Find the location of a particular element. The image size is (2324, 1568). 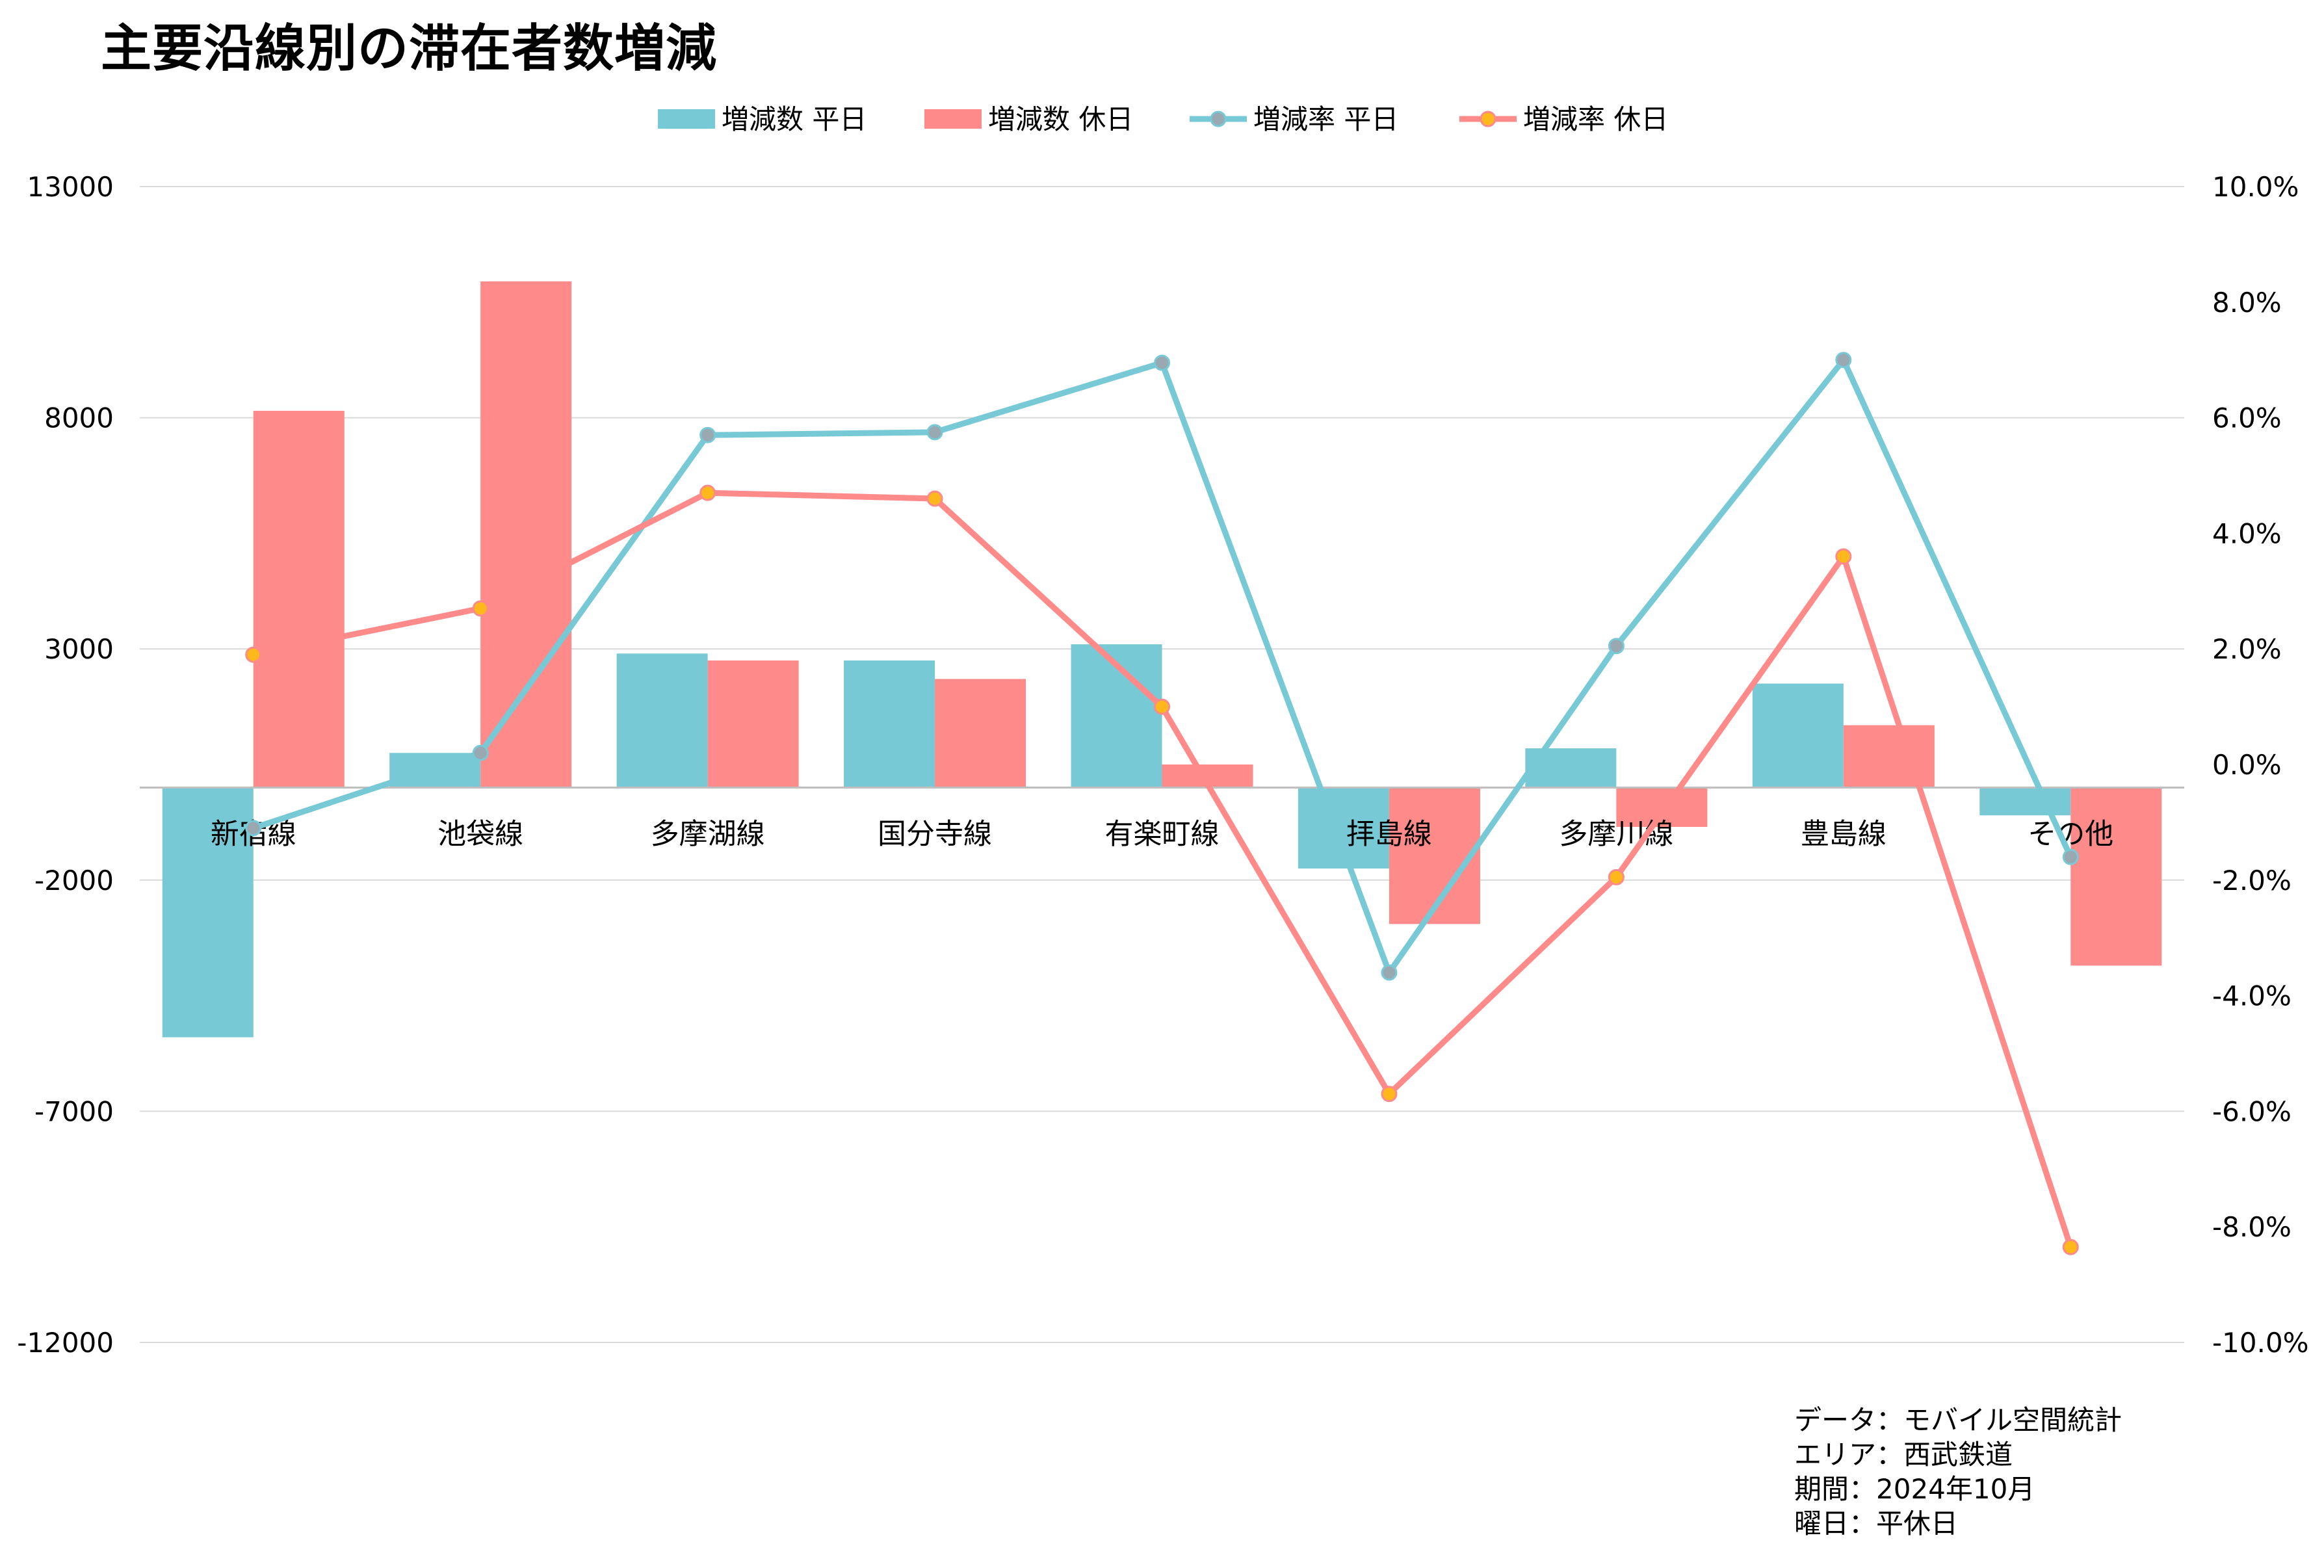

left-axis-tick: -2000 is located at coordinates (74, 881).